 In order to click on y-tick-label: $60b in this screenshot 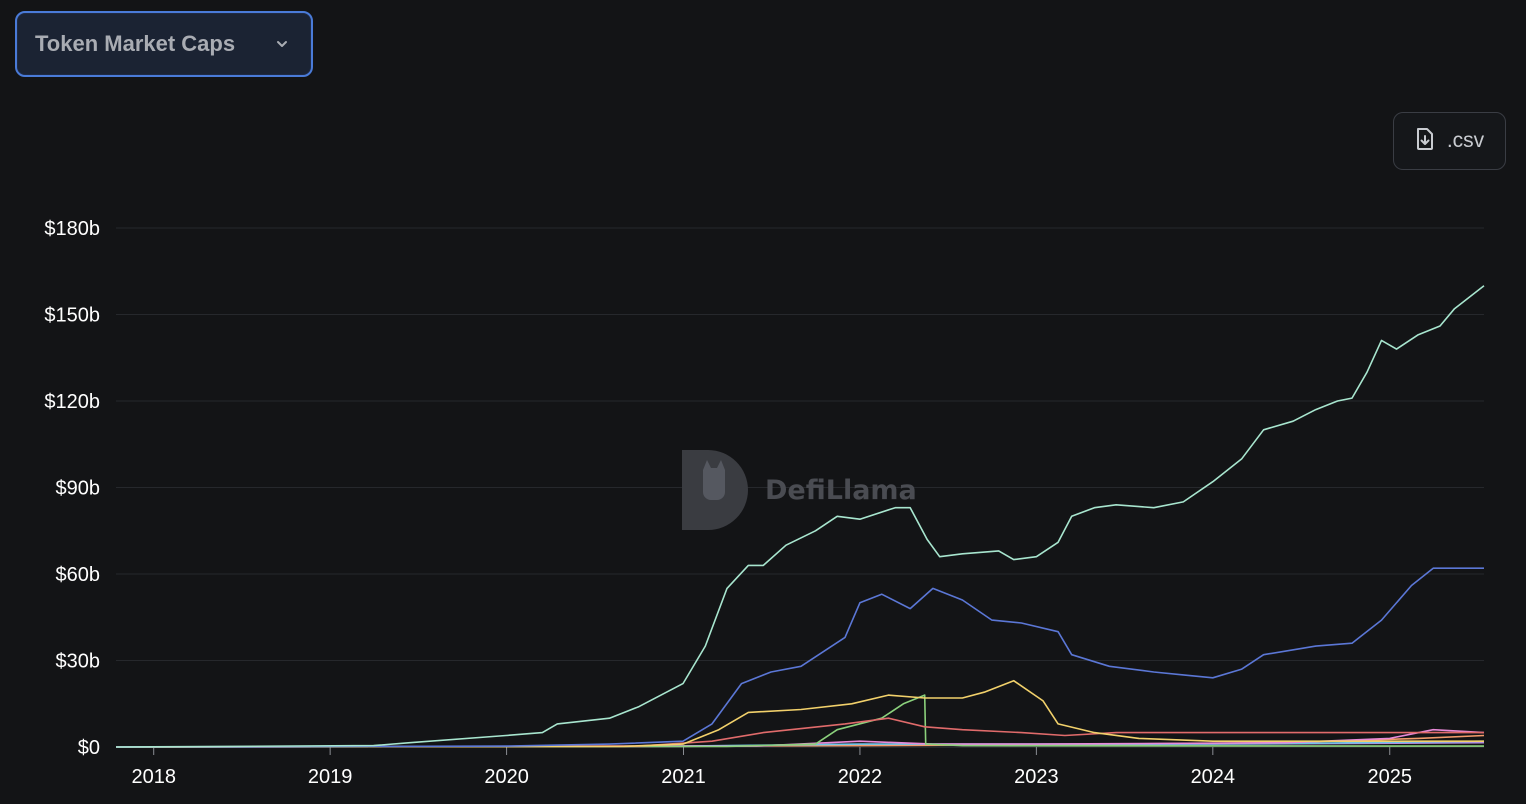, I will do `click(78, 575)`.